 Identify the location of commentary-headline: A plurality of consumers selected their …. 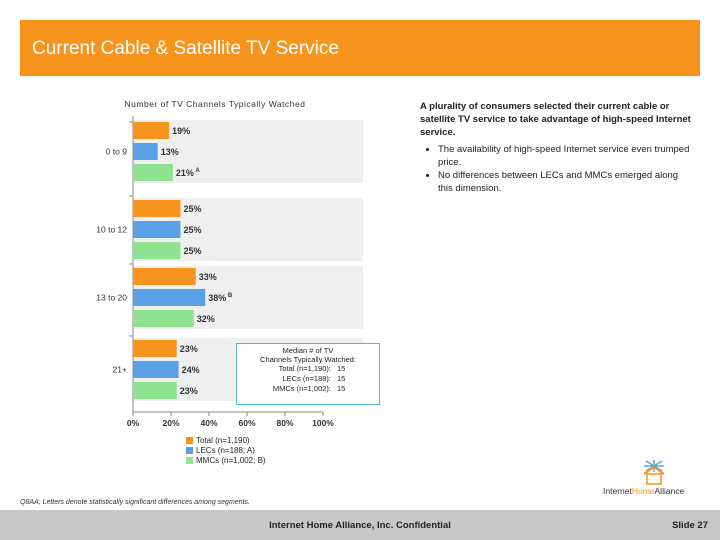
(555, 119).